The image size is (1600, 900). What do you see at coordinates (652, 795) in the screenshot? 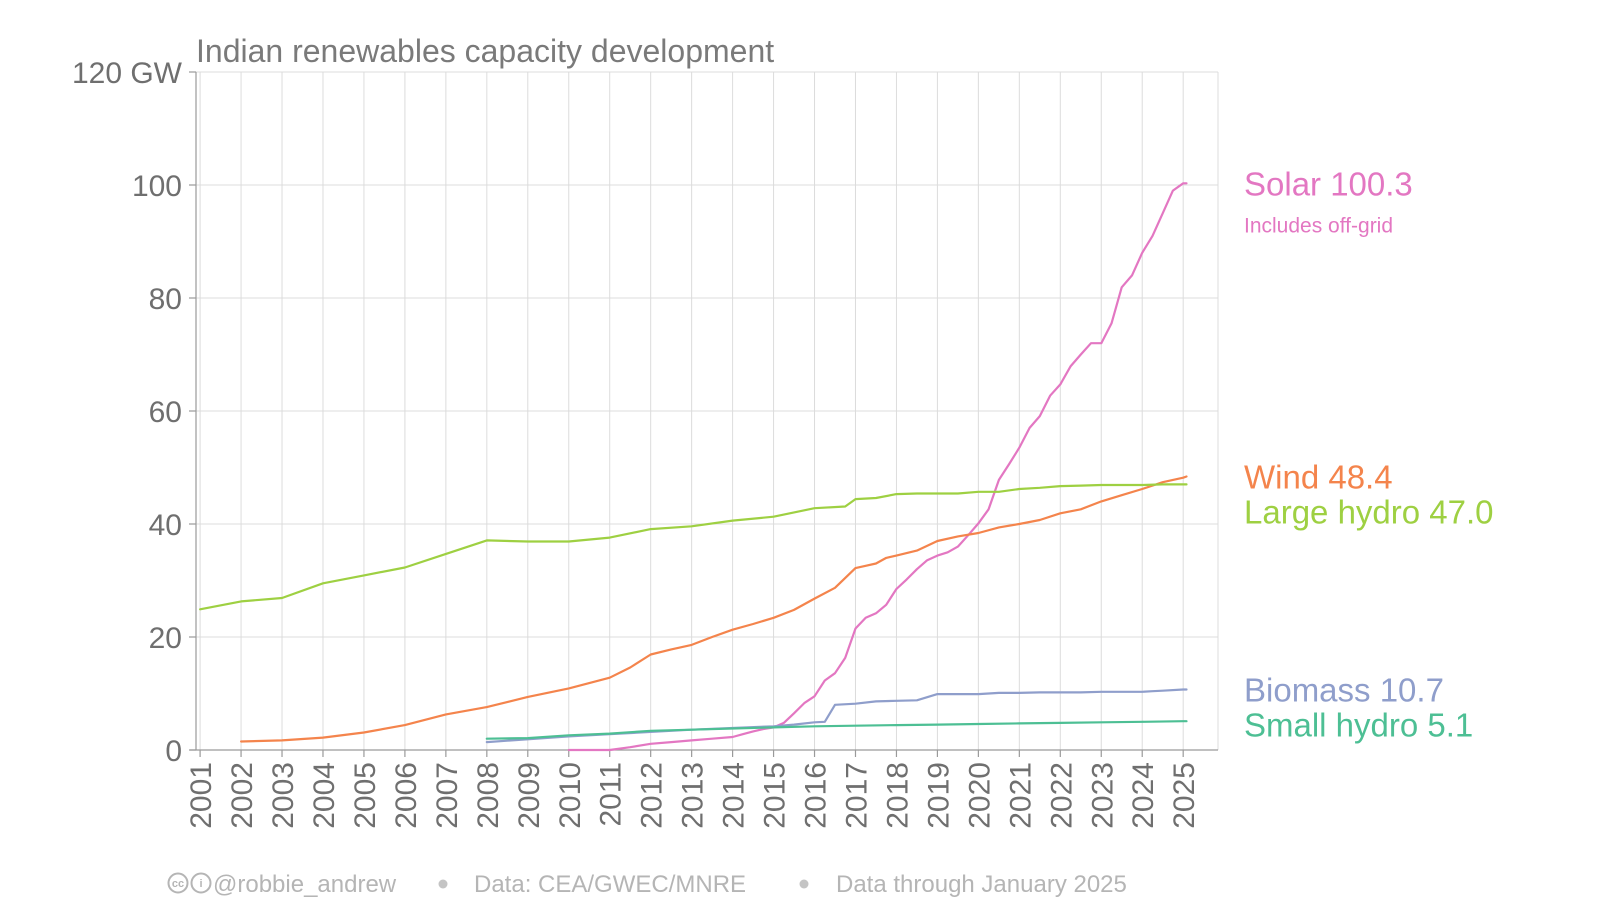
I see `x-tick-label: 2012` at bounding box center [652, 795].